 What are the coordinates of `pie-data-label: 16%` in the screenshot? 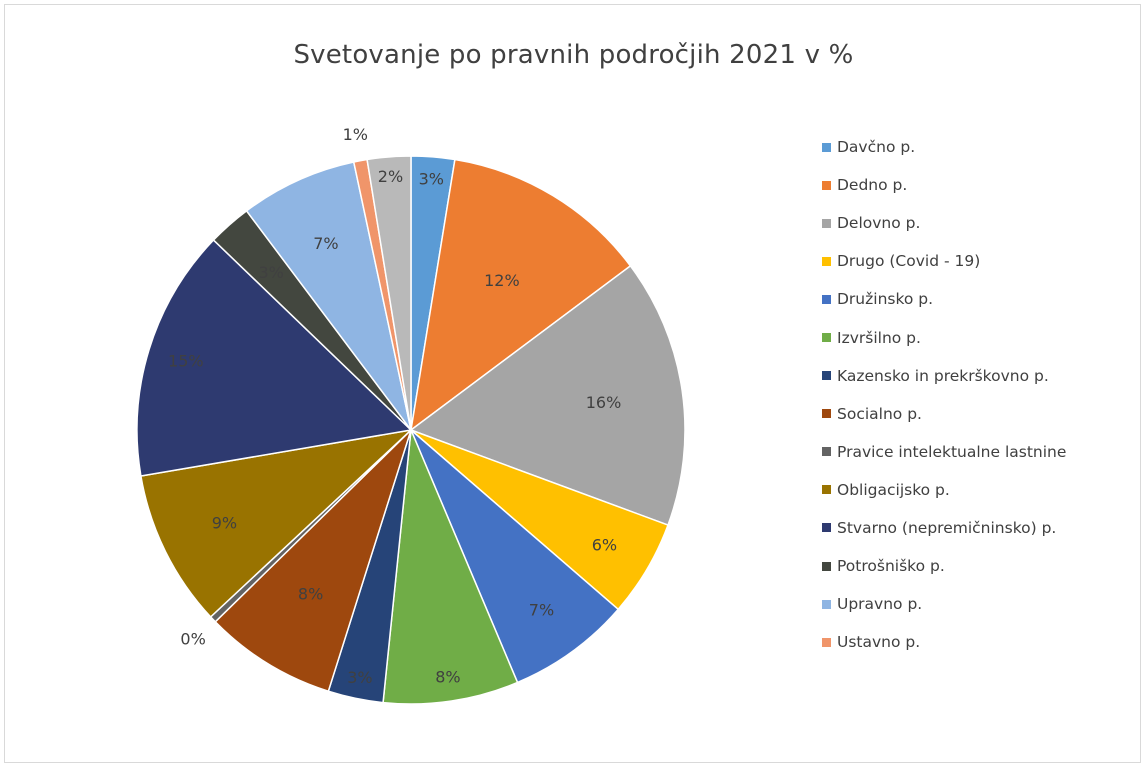 It's located at (604, 402).